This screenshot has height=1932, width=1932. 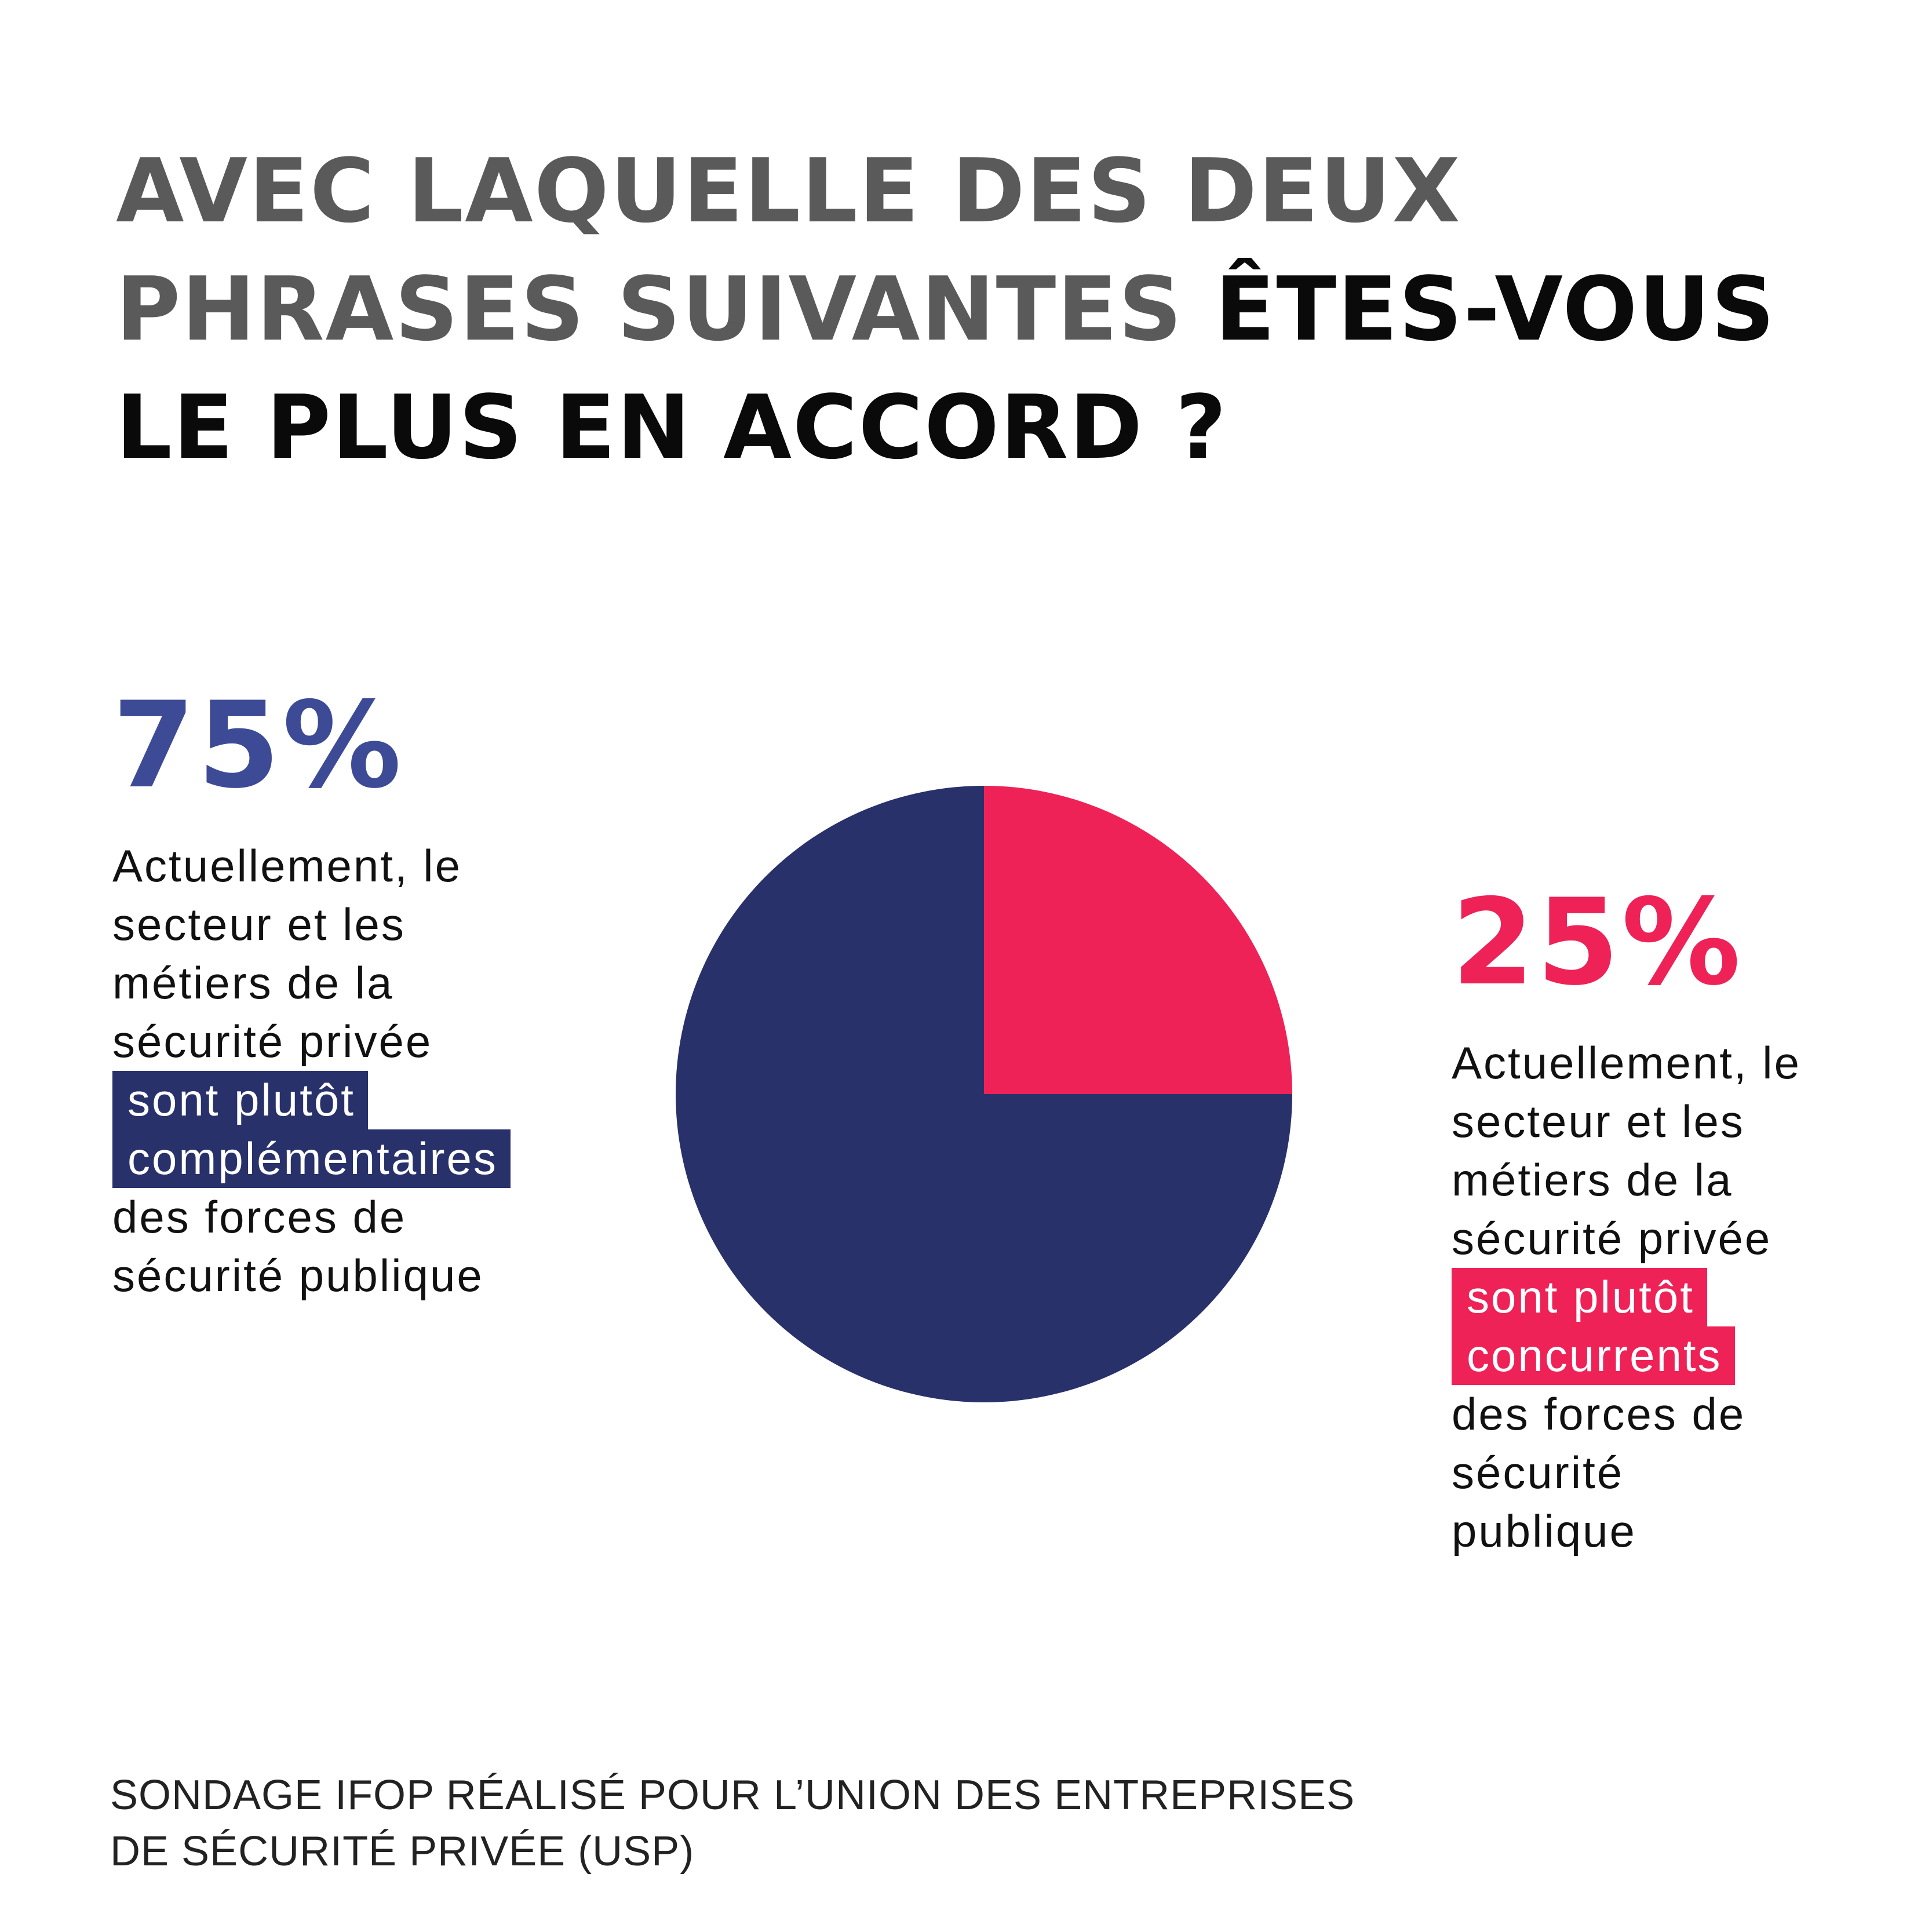 I want to click on statement-line: publique, so click(x=1544, y=1531).